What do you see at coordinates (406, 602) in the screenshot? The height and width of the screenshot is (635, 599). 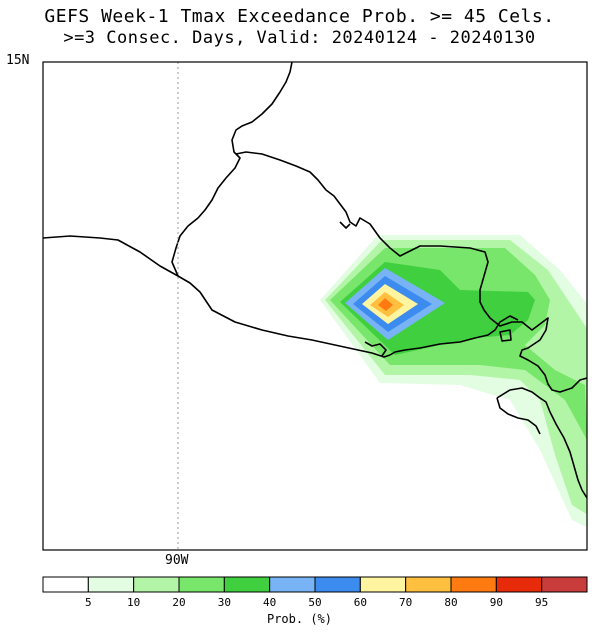 I see `colorbar-tick-label: 70` at bounding box center [406, 602].